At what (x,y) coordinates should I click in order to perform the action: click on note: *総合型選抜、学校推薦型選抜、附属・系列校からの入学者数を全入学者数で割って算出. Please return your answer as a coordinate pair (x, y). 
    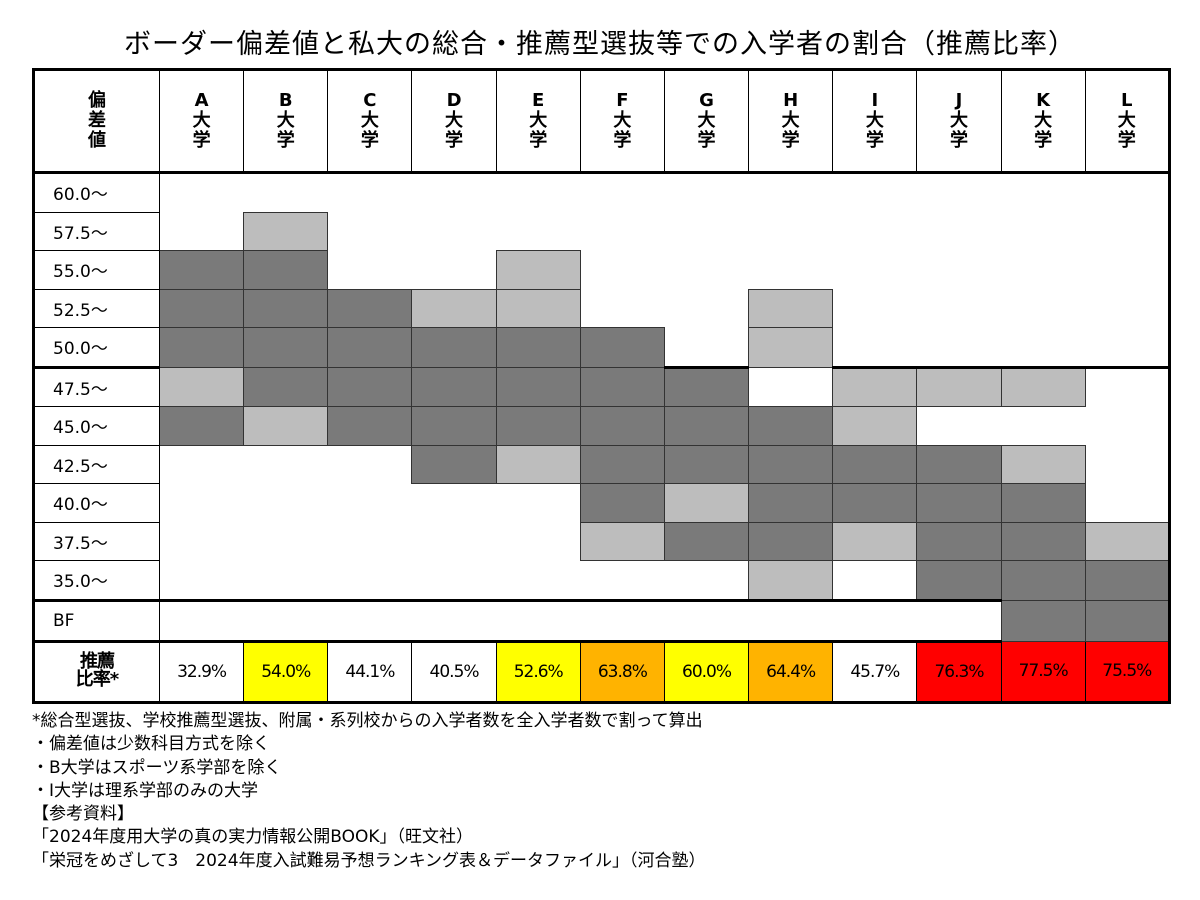
    Looking at the image, I should click on (367, 721).